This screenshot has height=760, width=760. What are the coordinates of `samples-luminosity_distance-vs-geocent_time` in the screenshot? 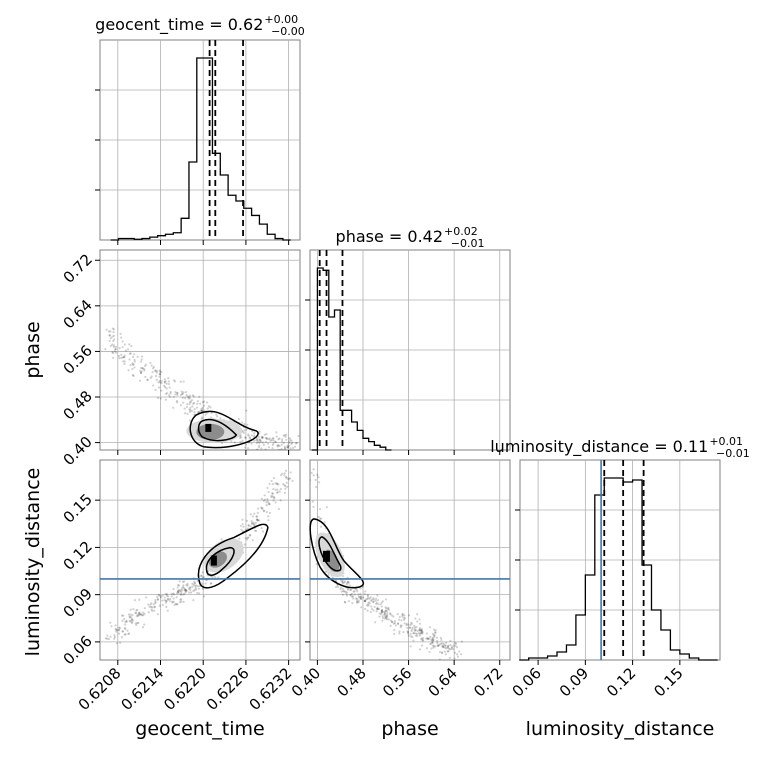 It's located at (199, 557).